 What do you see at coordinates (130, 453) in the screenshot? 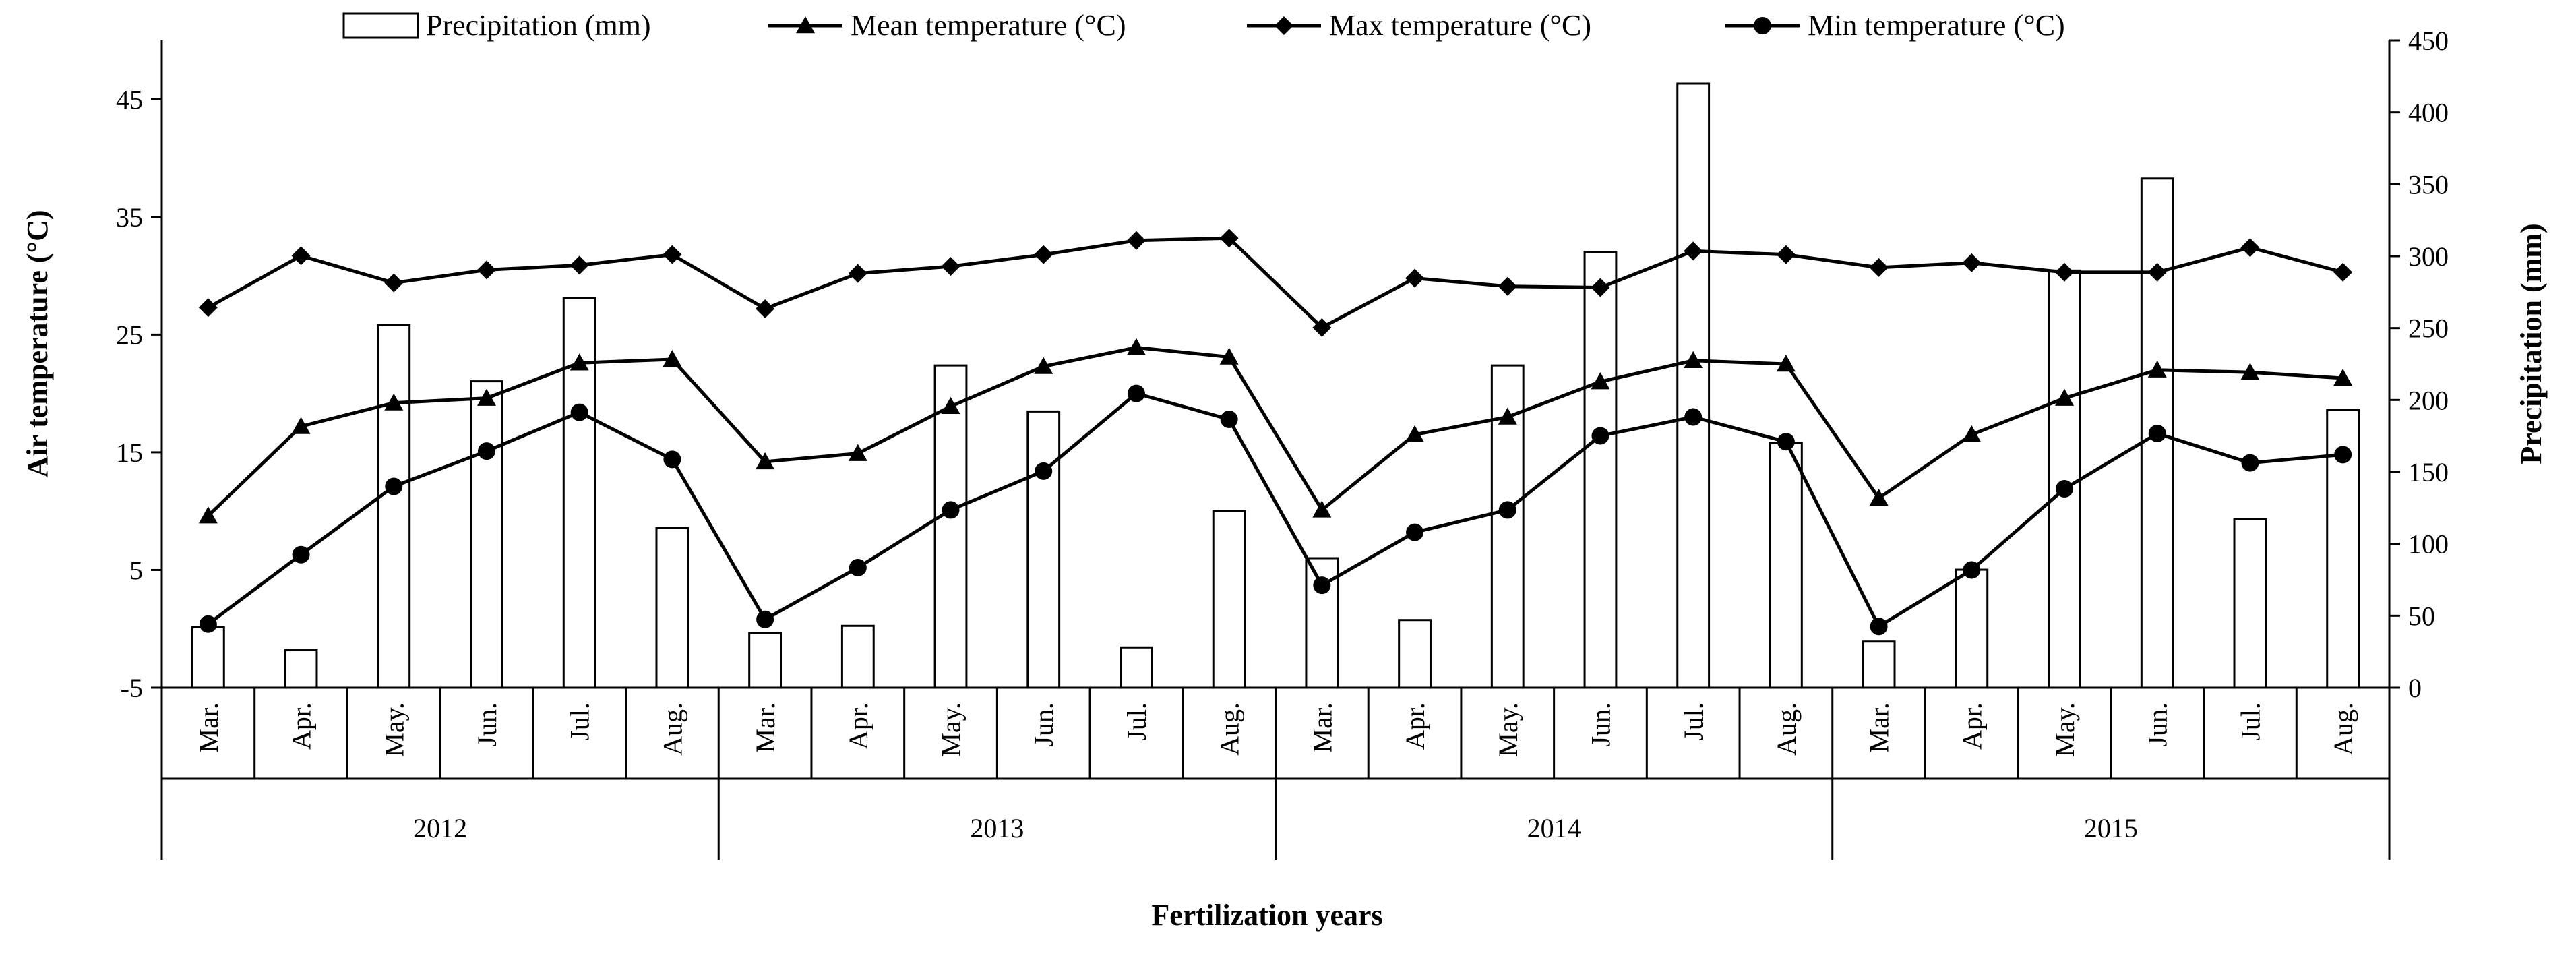
I see `left-tick-label: 15` at bounding box center [130, 453].